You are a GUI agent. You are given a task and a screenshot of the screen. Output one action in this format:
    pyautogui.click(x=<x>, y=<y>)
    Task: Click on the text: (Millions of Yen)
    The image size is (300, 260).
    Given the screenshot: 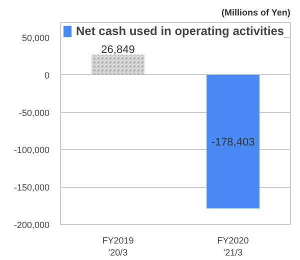 What is the action you would take?
    pyautogui.click(x=256, y=13)
    